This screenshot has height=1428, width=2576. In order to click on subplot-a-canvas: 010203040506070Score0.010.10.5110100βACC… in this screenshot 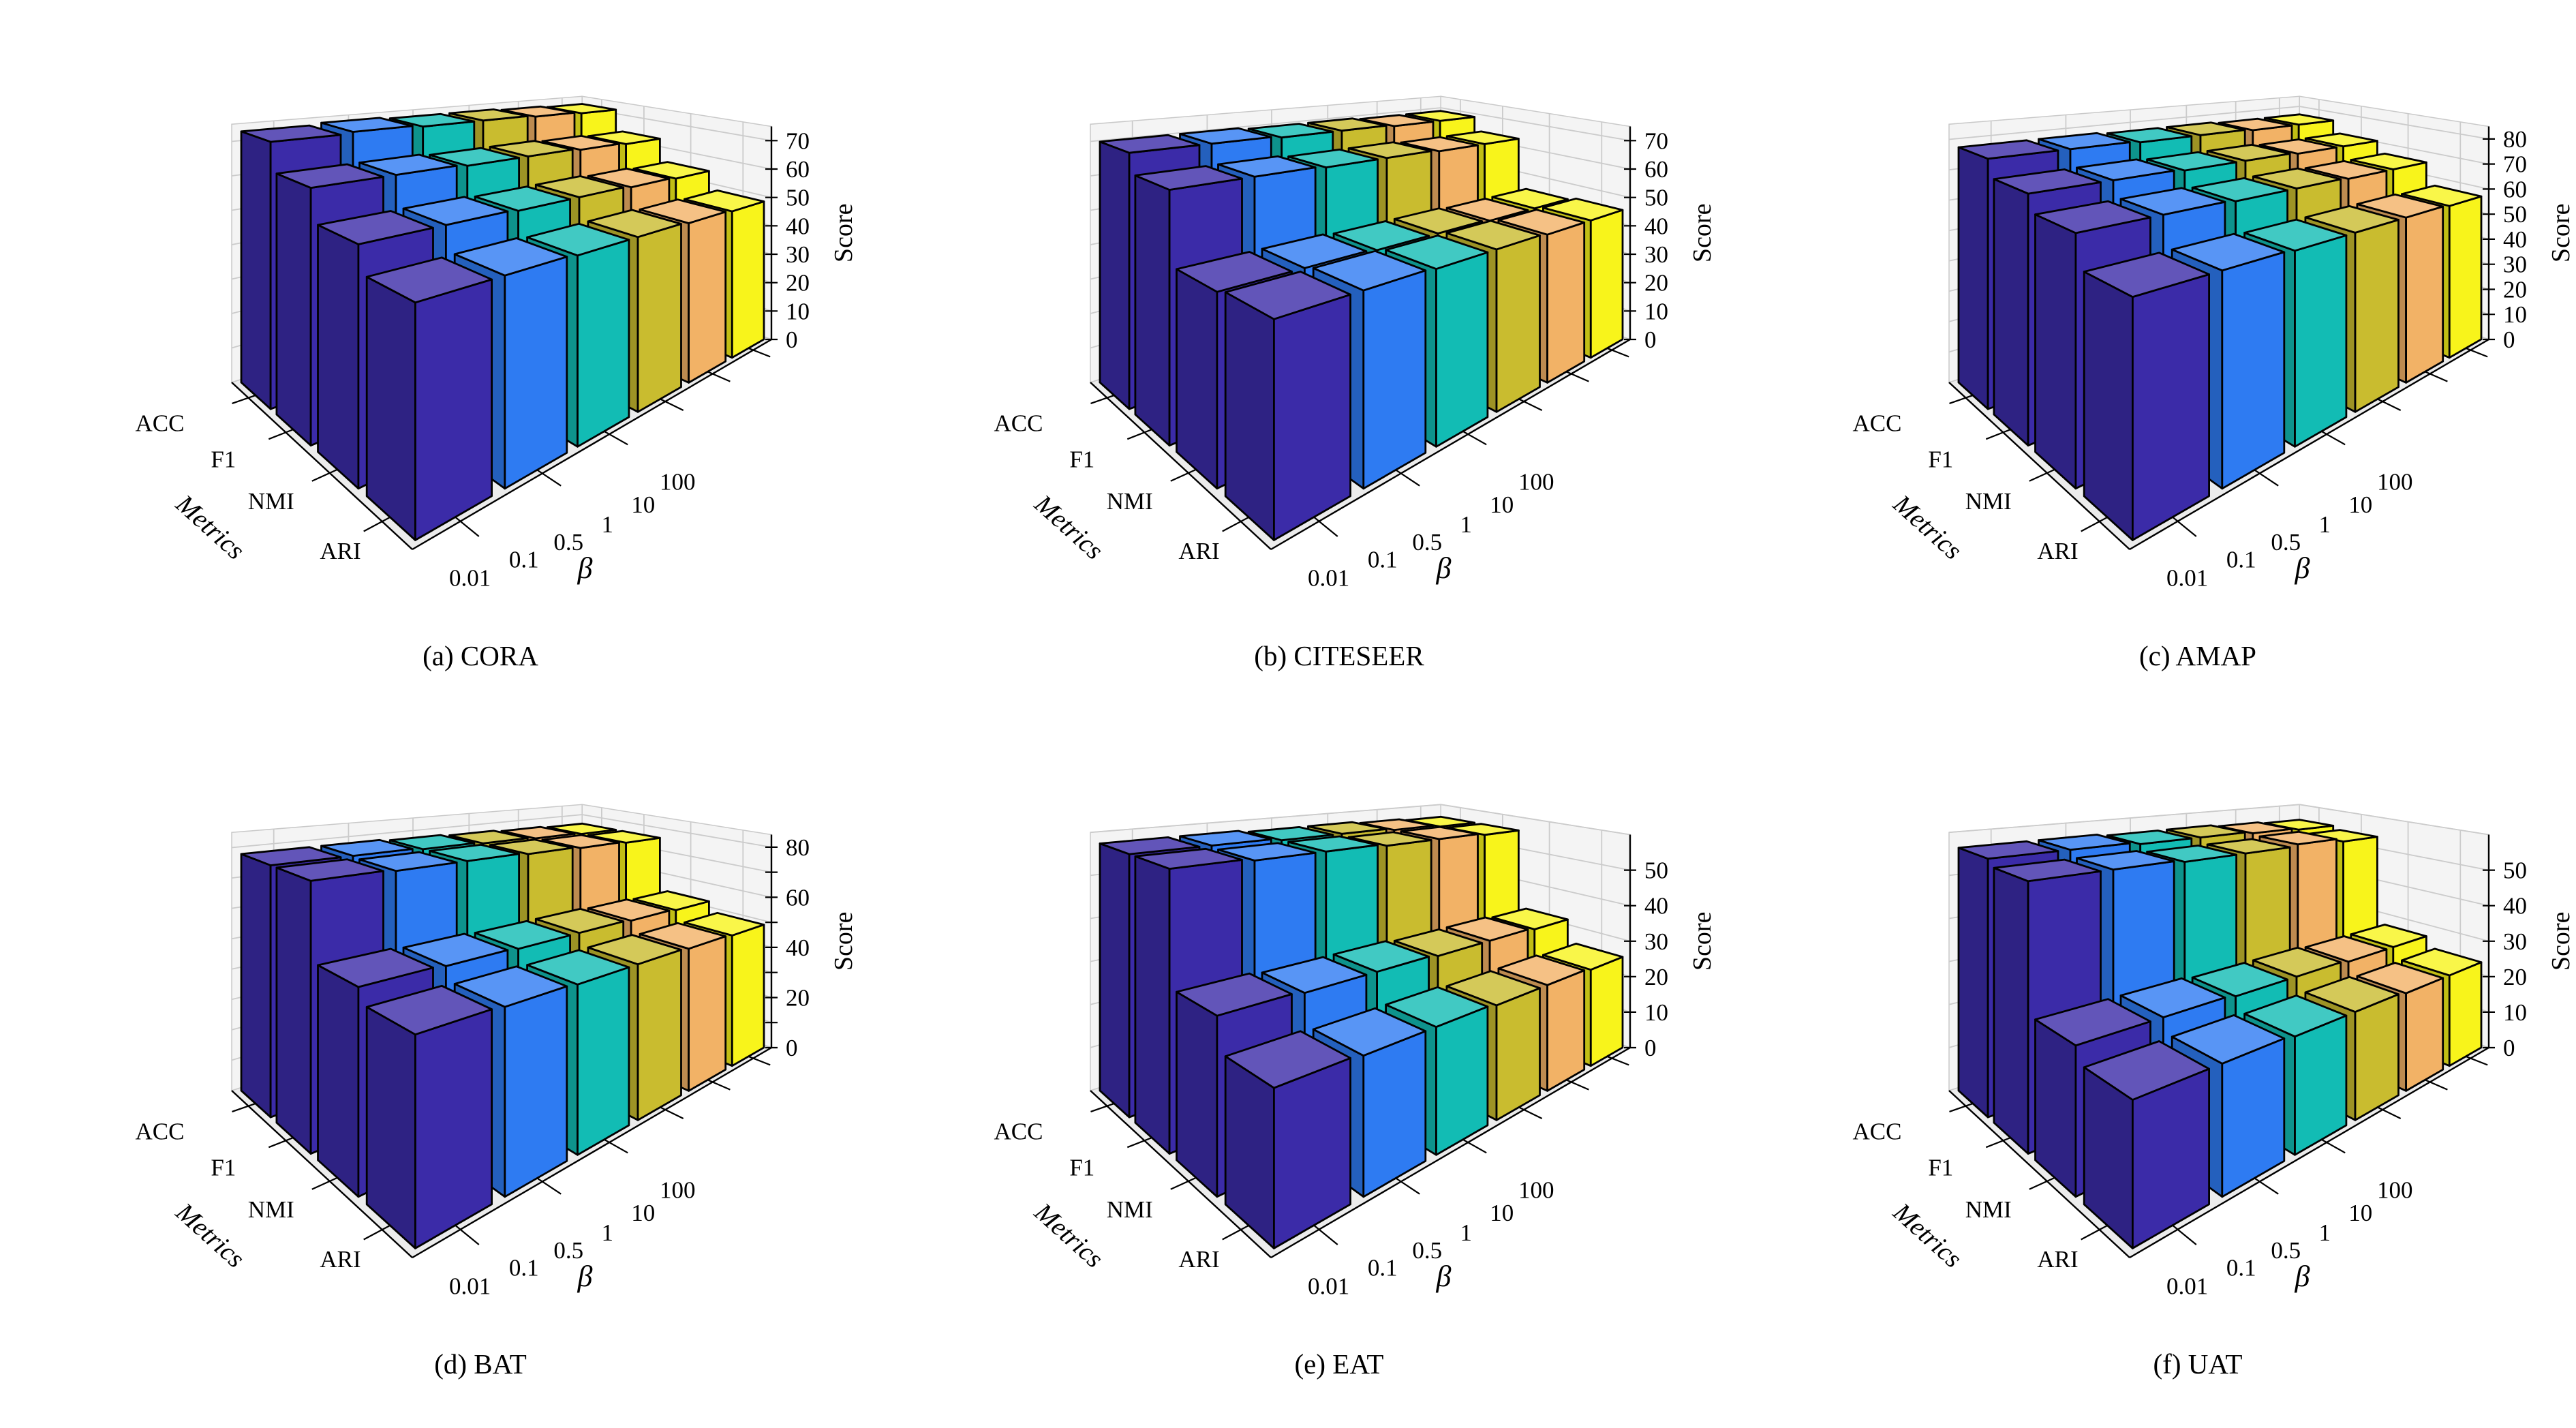, I will do `click(497, 343)`.